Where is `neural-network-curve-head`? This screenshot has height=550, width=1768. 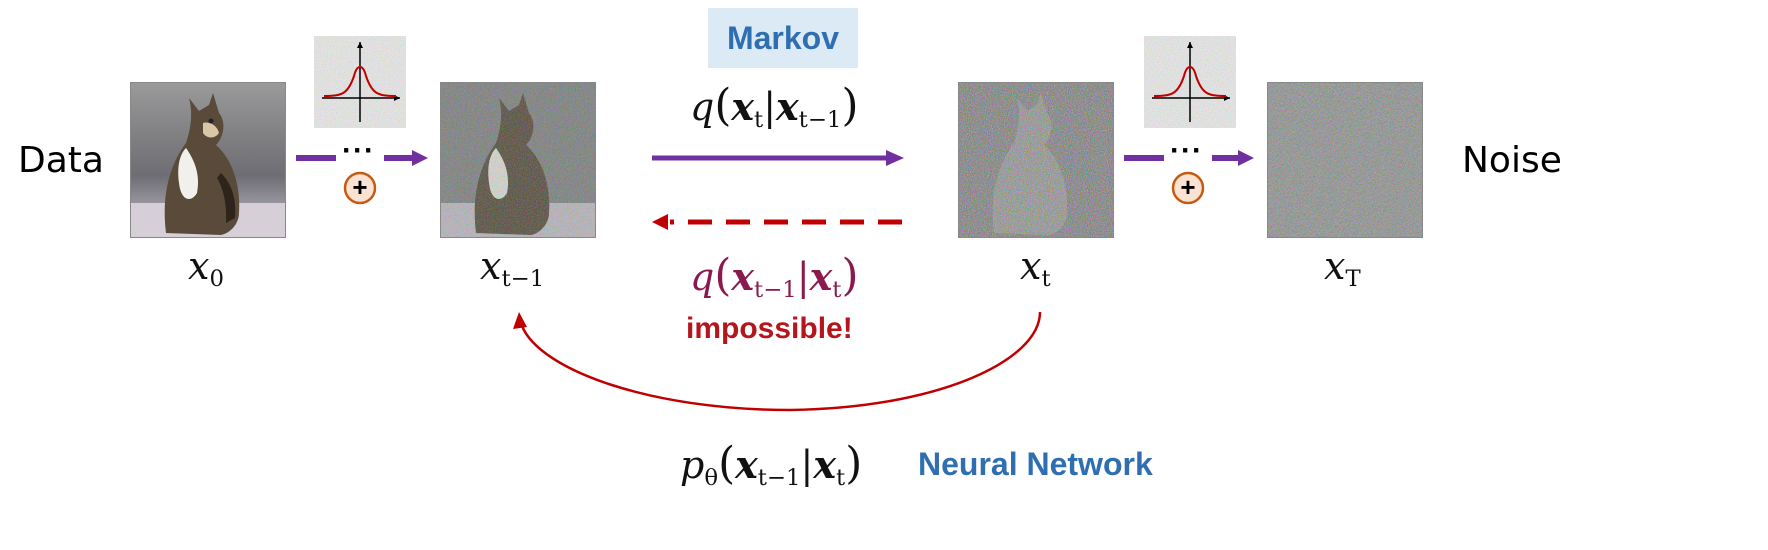
neural-network-curve-head is located at coordinates (520, 320).